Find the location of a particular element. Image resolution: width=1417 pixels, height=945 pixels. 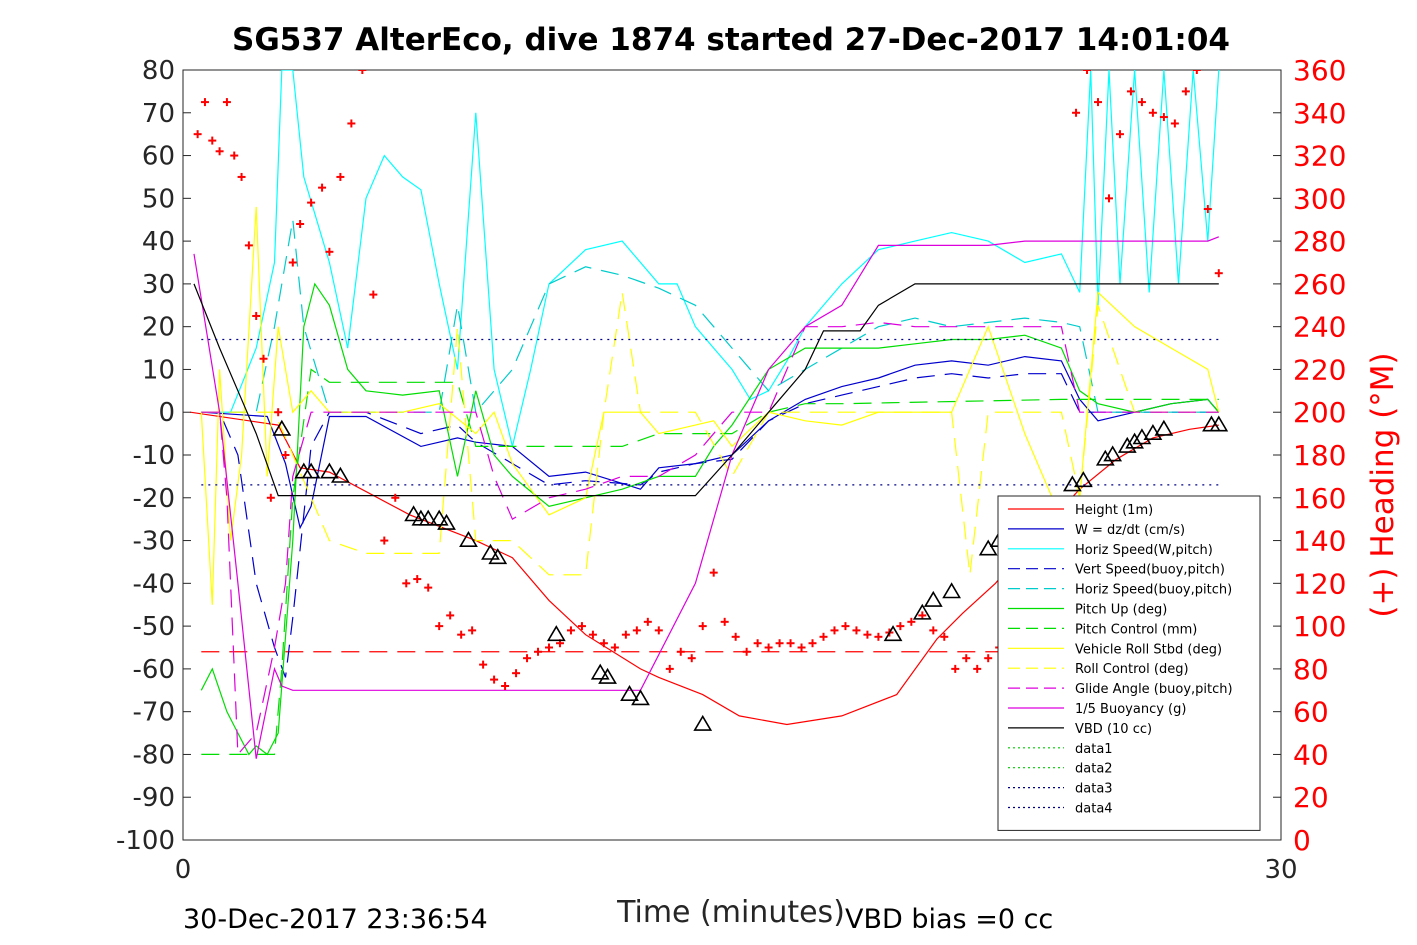

legend-box is located at coordinates (1129, 663).